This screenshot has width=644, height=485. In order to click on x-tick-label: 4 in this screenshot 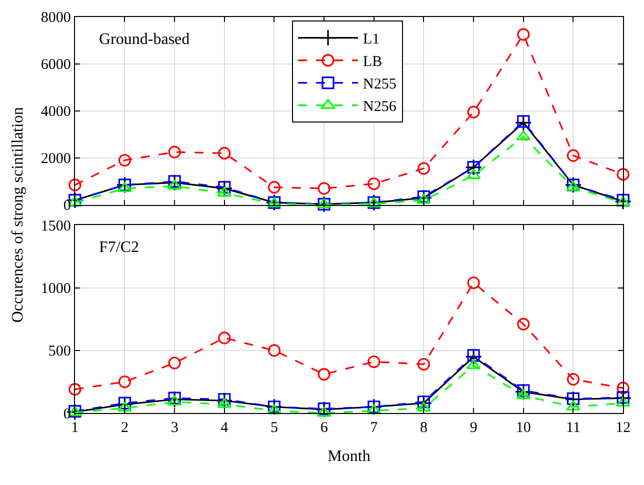, I will do `click(224, 428)`.